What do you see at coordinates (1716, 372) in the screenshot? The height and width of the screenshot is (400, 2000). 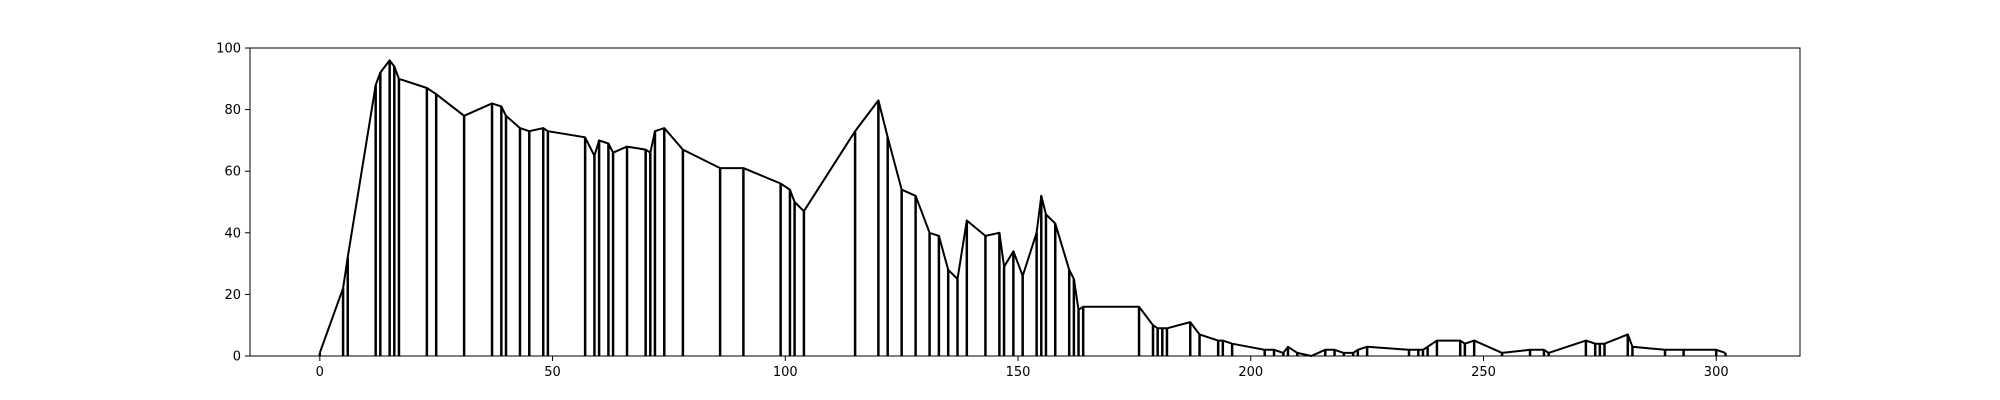 I see `x-tick-label-6: 300` at bounding box center [1716, 372].